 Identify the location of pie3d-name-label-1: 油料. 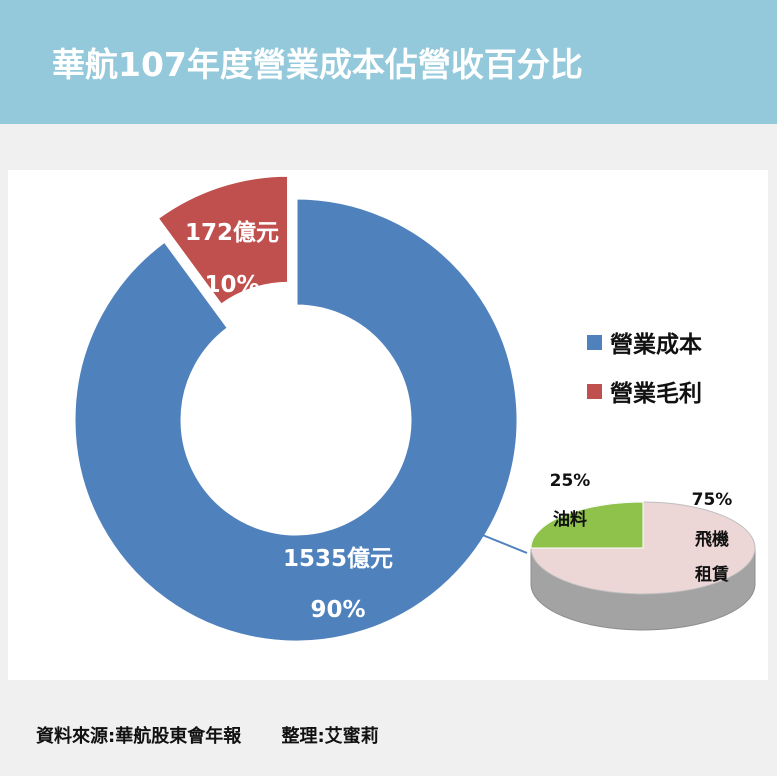
(570, 519).